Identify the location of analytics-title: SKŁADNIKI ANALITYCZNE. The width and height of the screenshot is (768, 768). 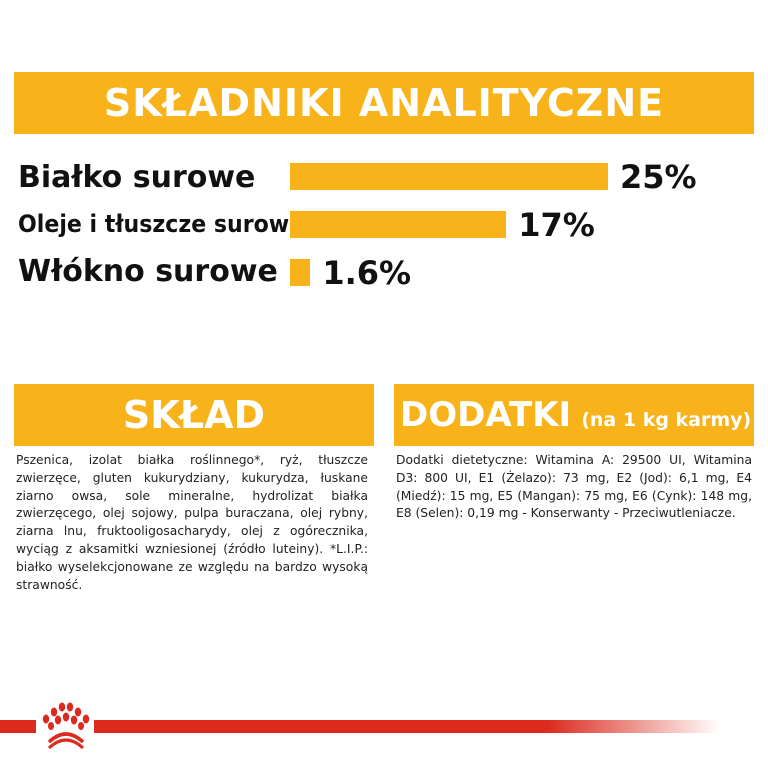
(384, 103).